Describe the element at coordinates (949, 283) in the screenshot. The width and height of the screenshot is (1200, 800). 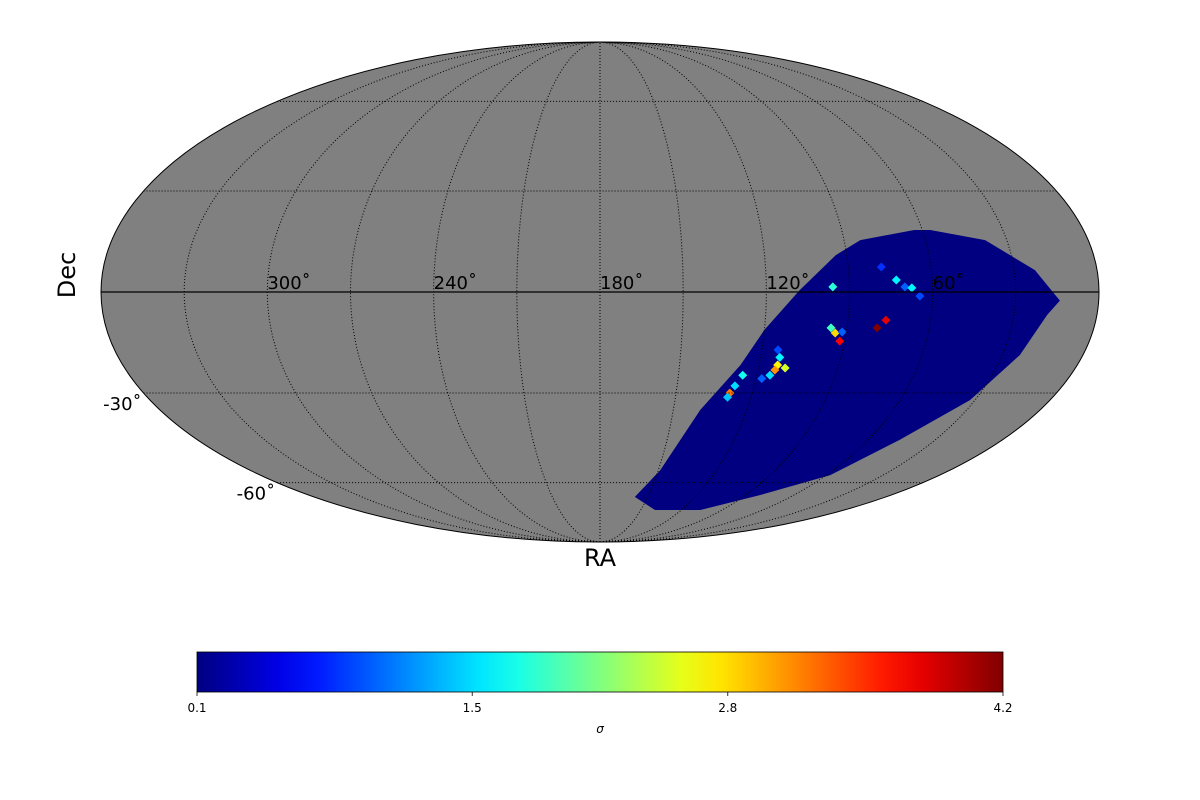
I see `x-tick-label: 60˚` at that location.